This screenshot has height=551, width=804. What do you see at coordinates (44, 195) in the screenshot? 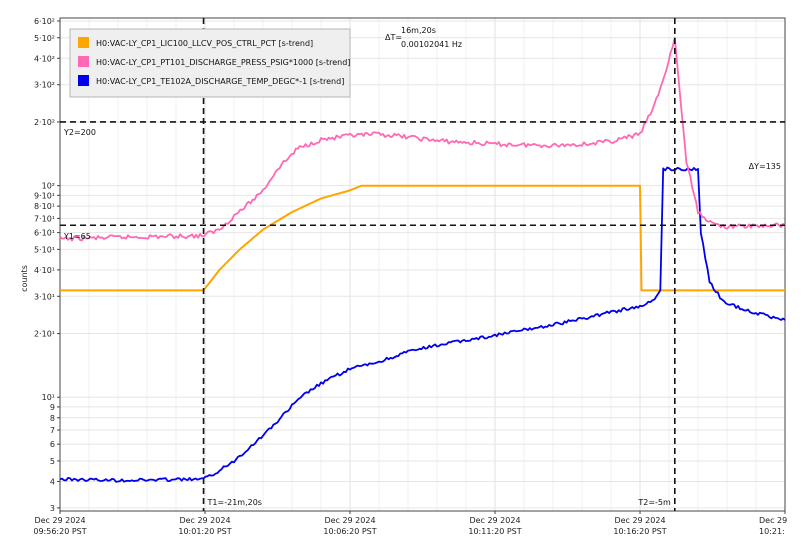
I see `y-tick-label: 9·10¹` at bounding box center [44, 195].